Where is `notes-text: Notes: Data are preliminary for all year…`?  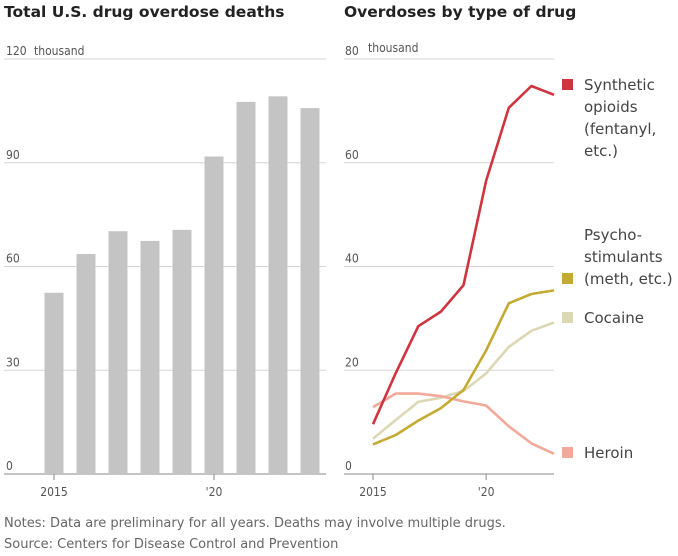
notes-text: Notes: Data are preliminary for all year… is located at coordinates (255, 523).